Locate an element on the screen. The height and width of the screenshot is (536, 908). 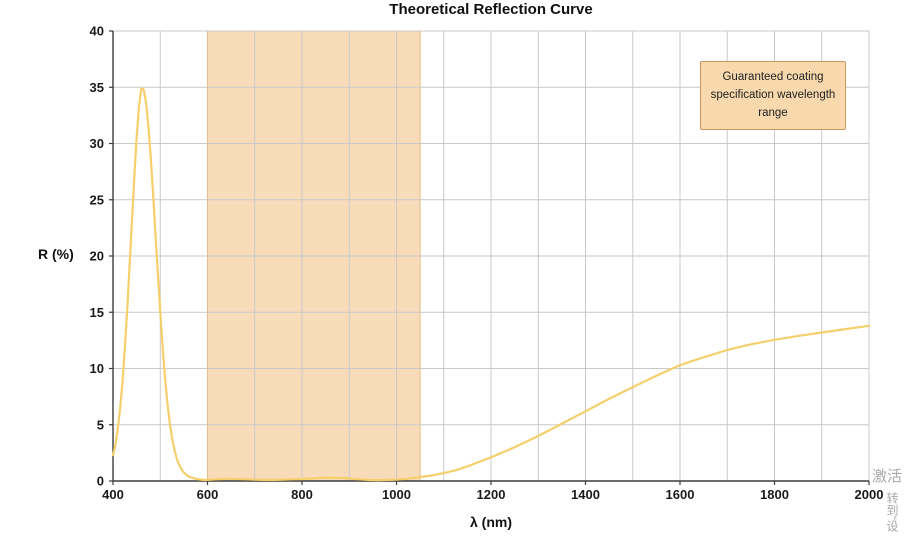
y-tick-label: 35 is located at coordinates (97, 87).